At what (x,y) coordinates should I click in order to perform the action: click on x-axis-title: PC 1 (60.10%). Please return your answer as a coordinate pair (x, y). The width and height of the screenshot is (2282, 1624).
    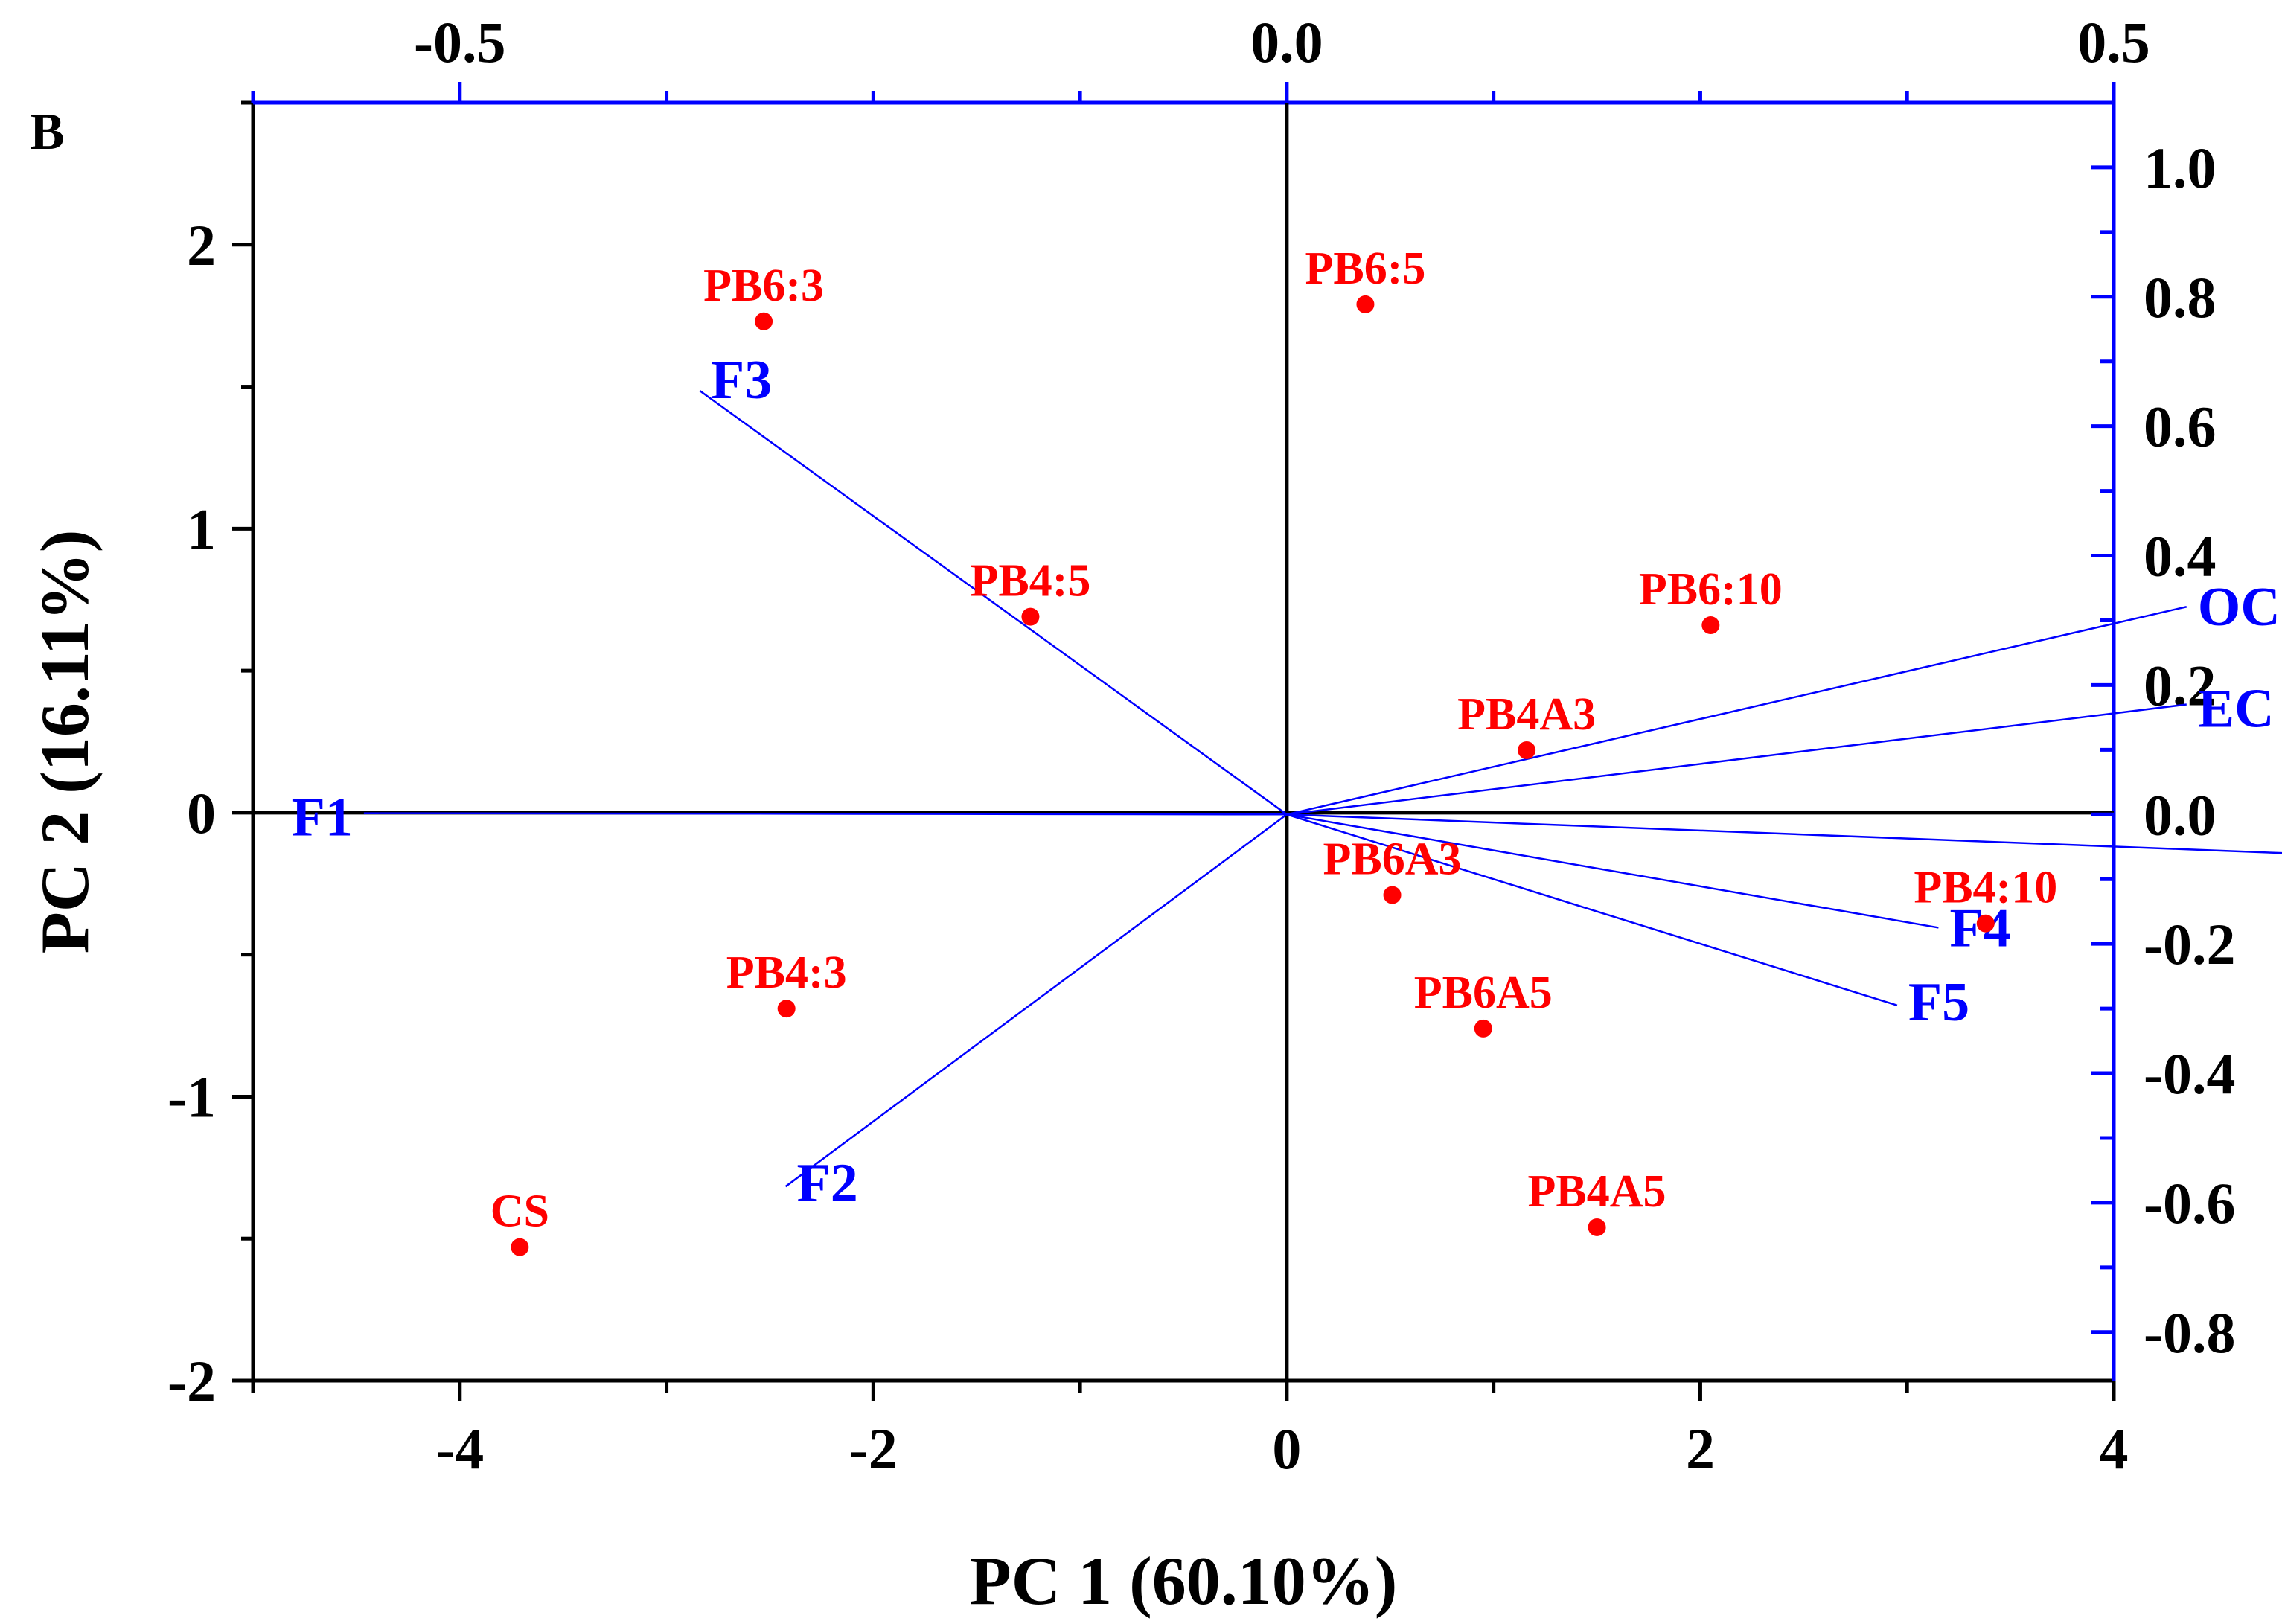
    Looking at the image, I should click on (1184, 1581).